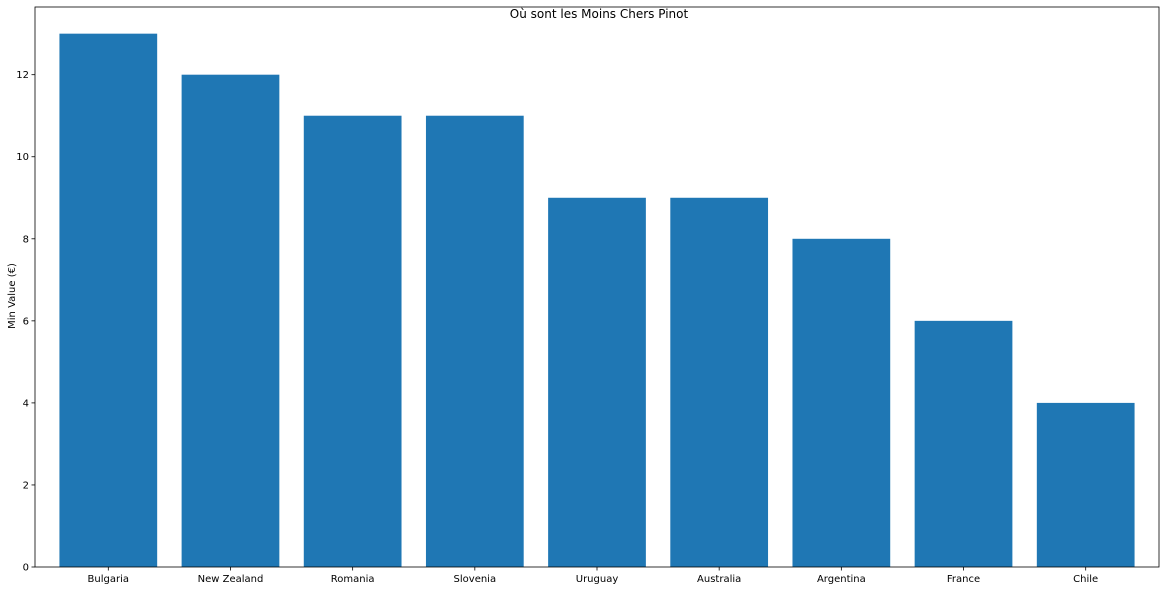 The height and width of the screenshot is (590, 1164). I want to click on x-tick-label: Slovenia, so click(475, 579).